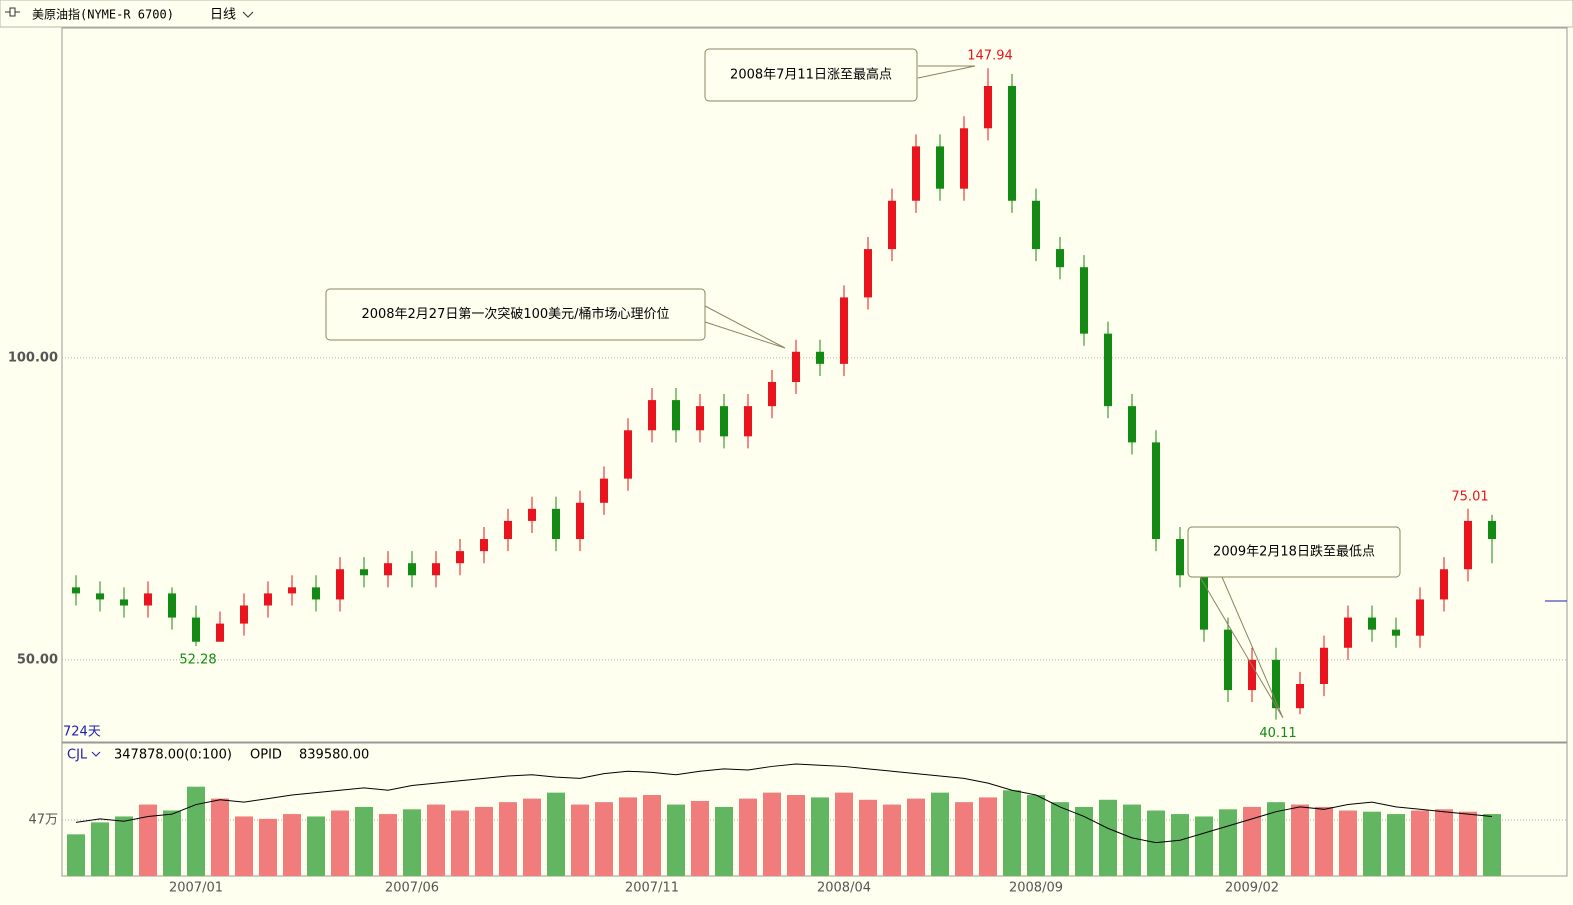  Describe the element at coordinates (811, 75) in the screenshot. I see `callout-text: 2008年7月11日涨至最高点` at that location.